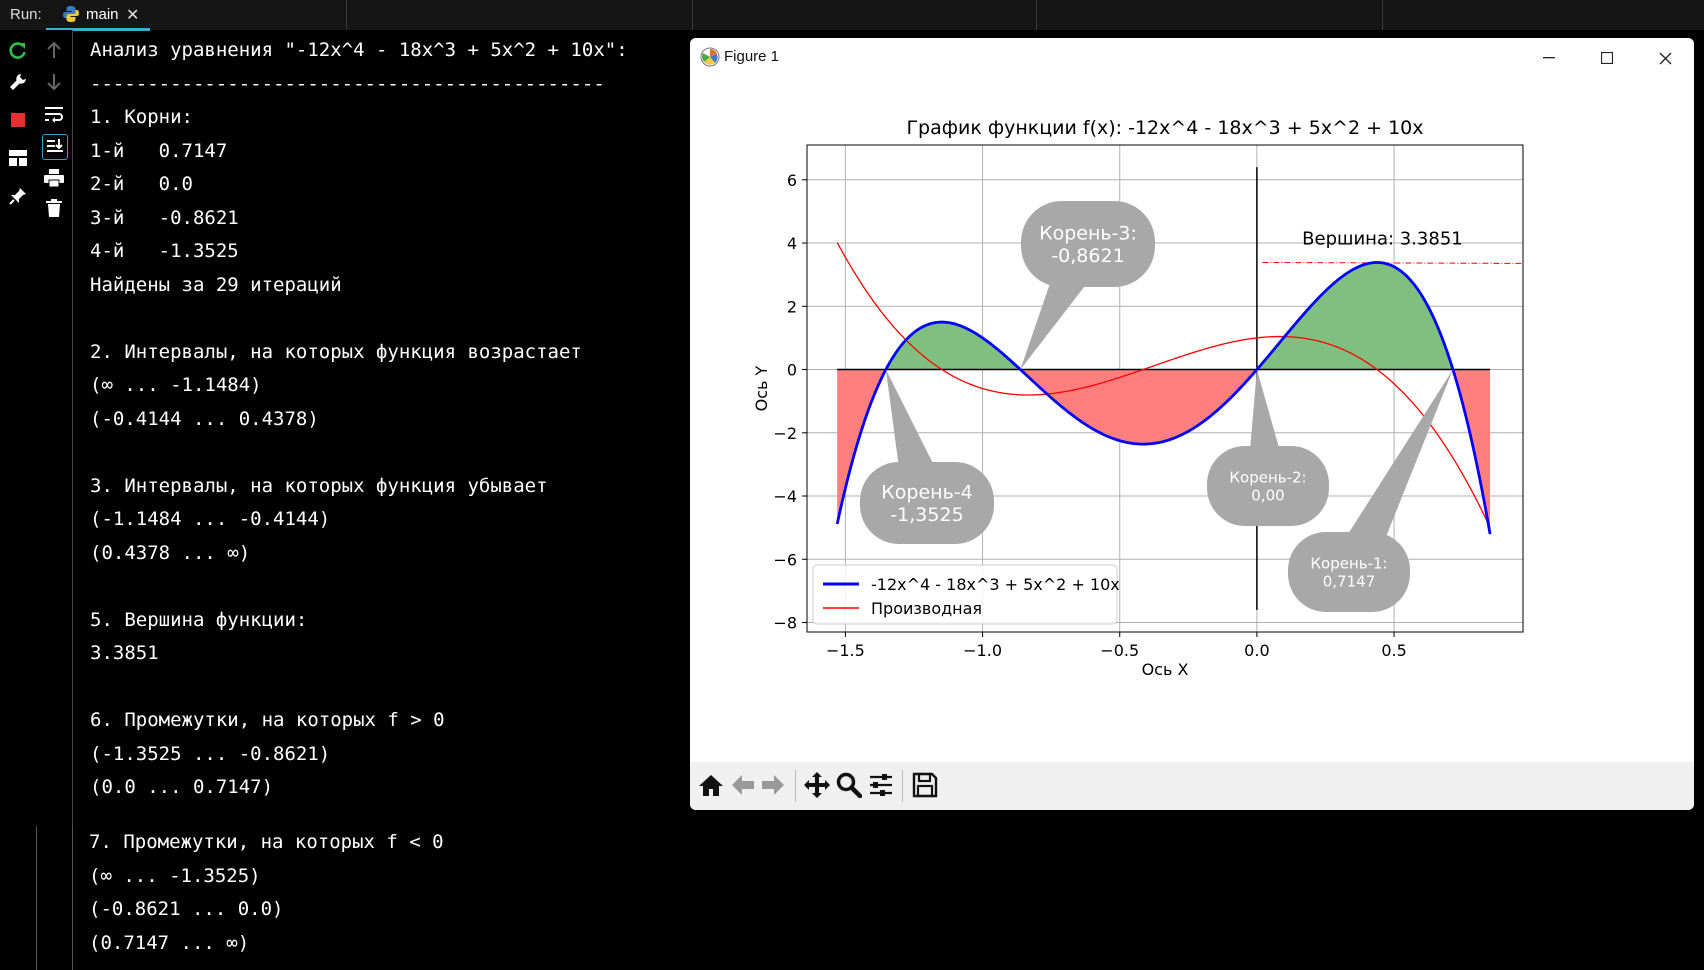 The image size is (1704, 970). Describe the element at coordinates (267, 720) in the screenshot. I see `console-line: 6. Промежутки, на которых f > 0` at that location.